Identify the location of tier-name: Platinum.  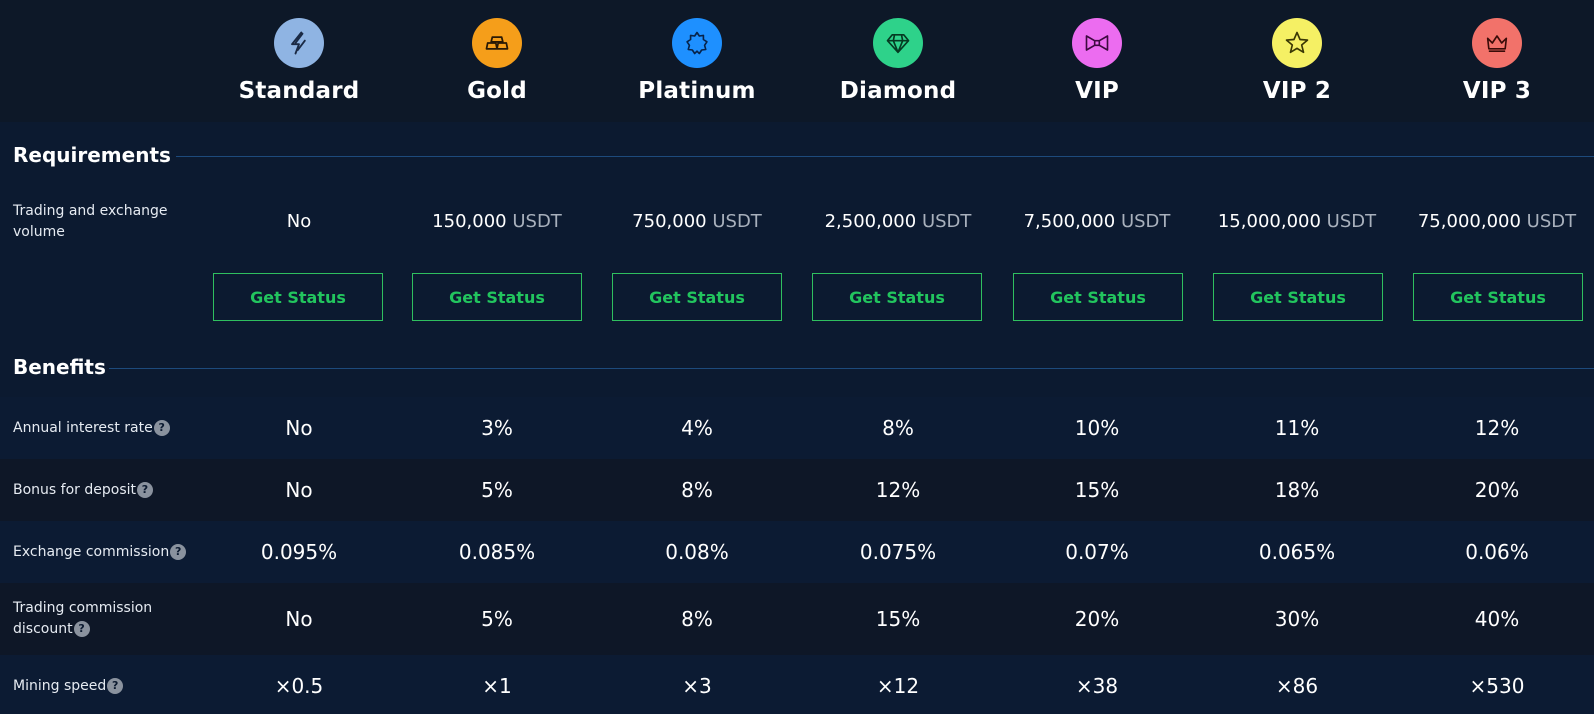
(697, 91).